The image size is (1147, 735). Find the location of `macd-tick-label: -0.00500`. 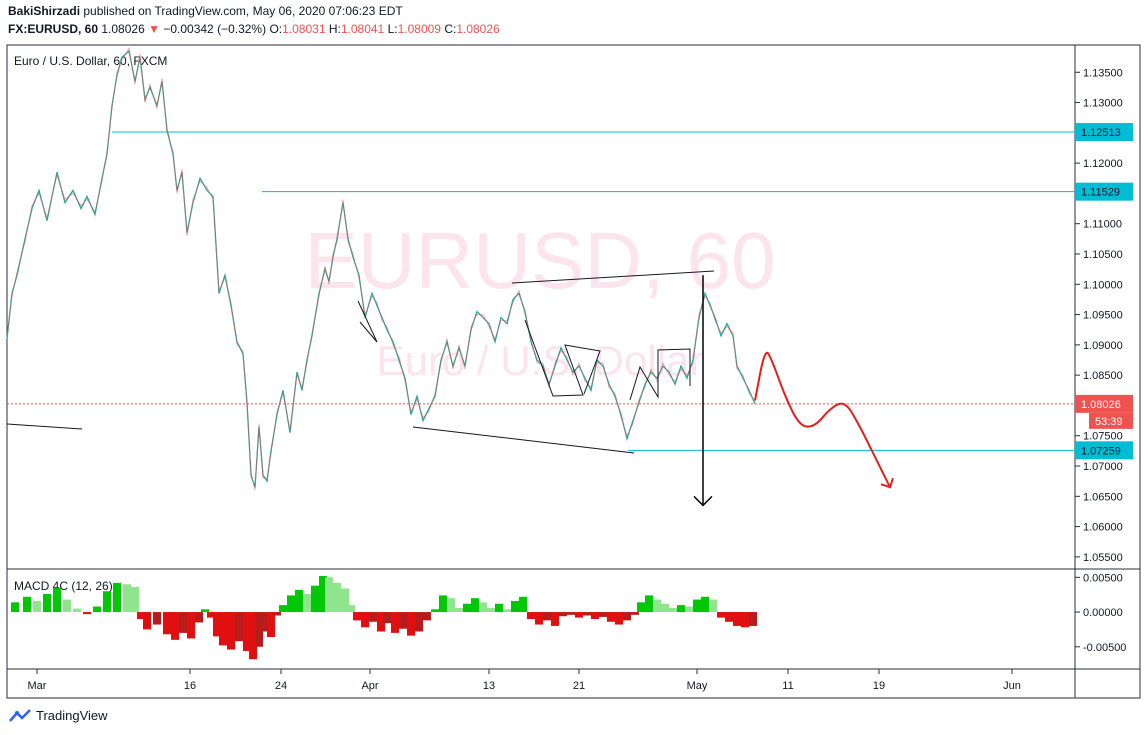

macd-tick-label: -0.00500 is located at coordinates (1104, 648).